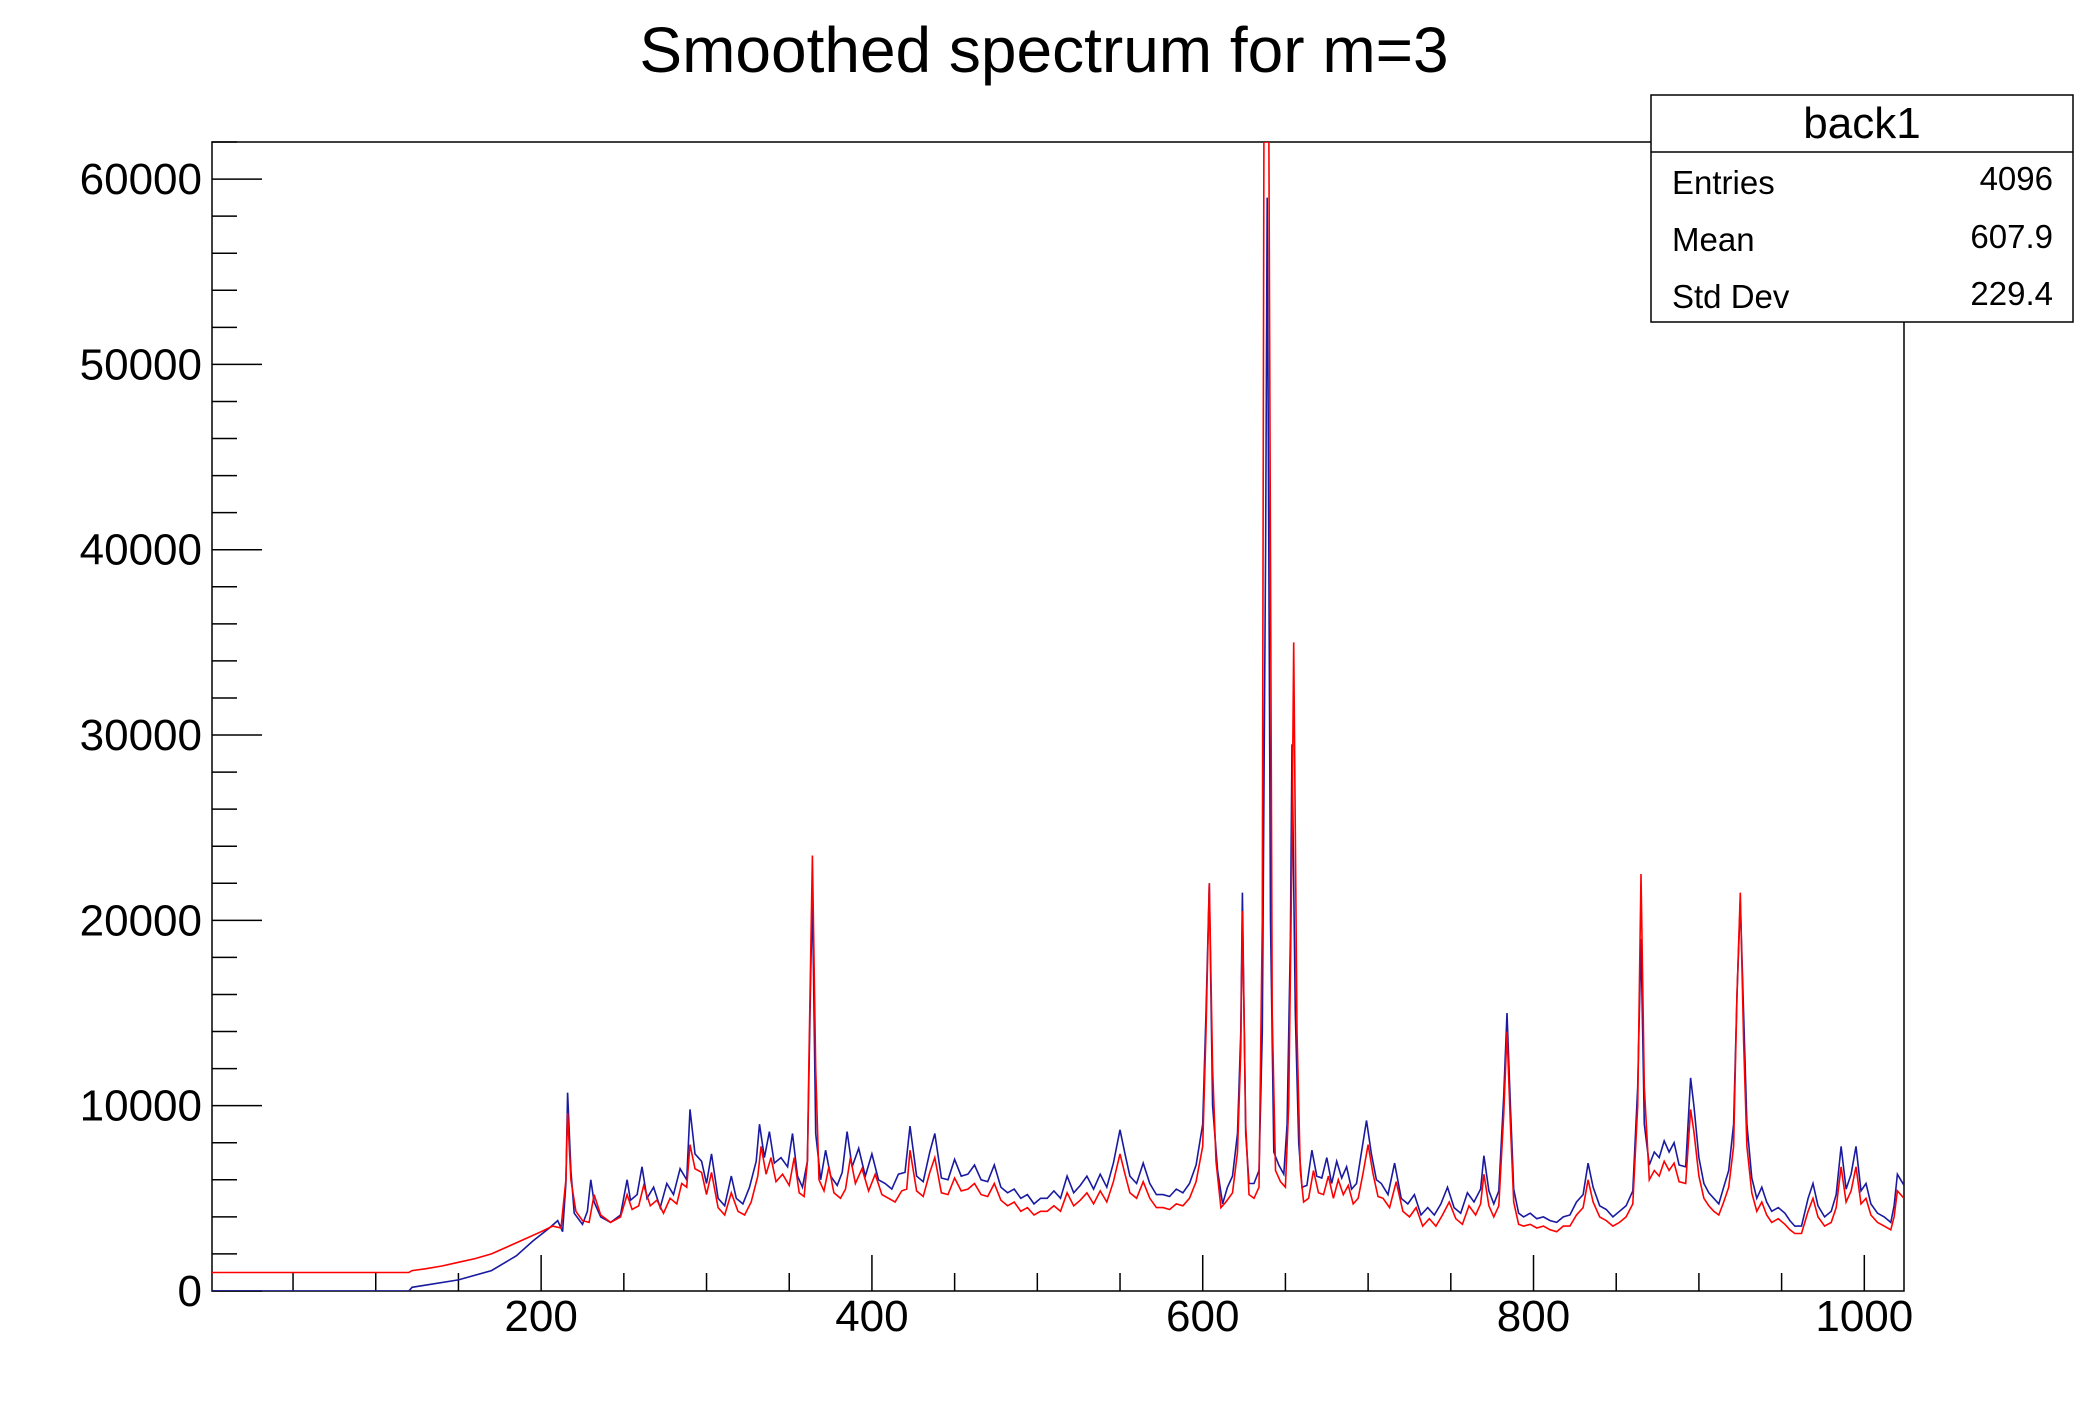 The height and width of the screenshot is (1416, 2088). Describe the element at coordinates (1202, 1316) in the screenshot. I see `x-tick-label: 600` at that location.